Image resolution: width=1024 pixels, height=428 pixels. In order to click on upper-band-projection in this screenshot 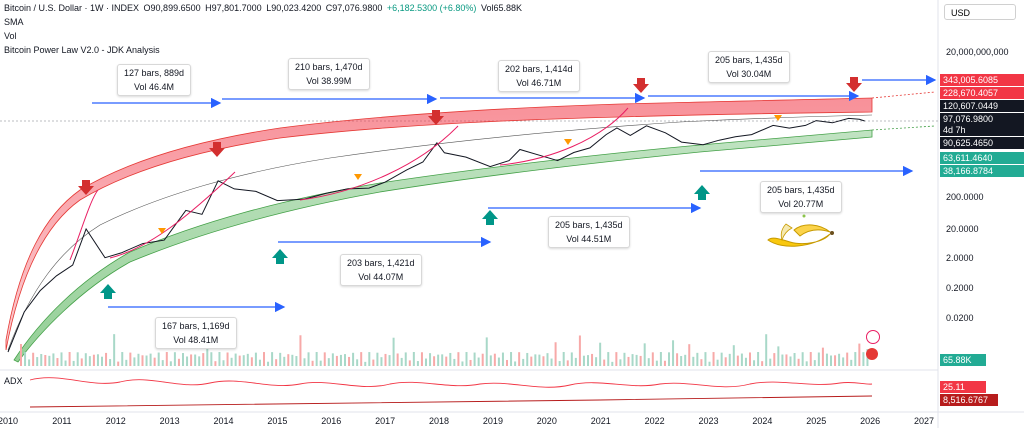, I will do `click(903, 95)`.